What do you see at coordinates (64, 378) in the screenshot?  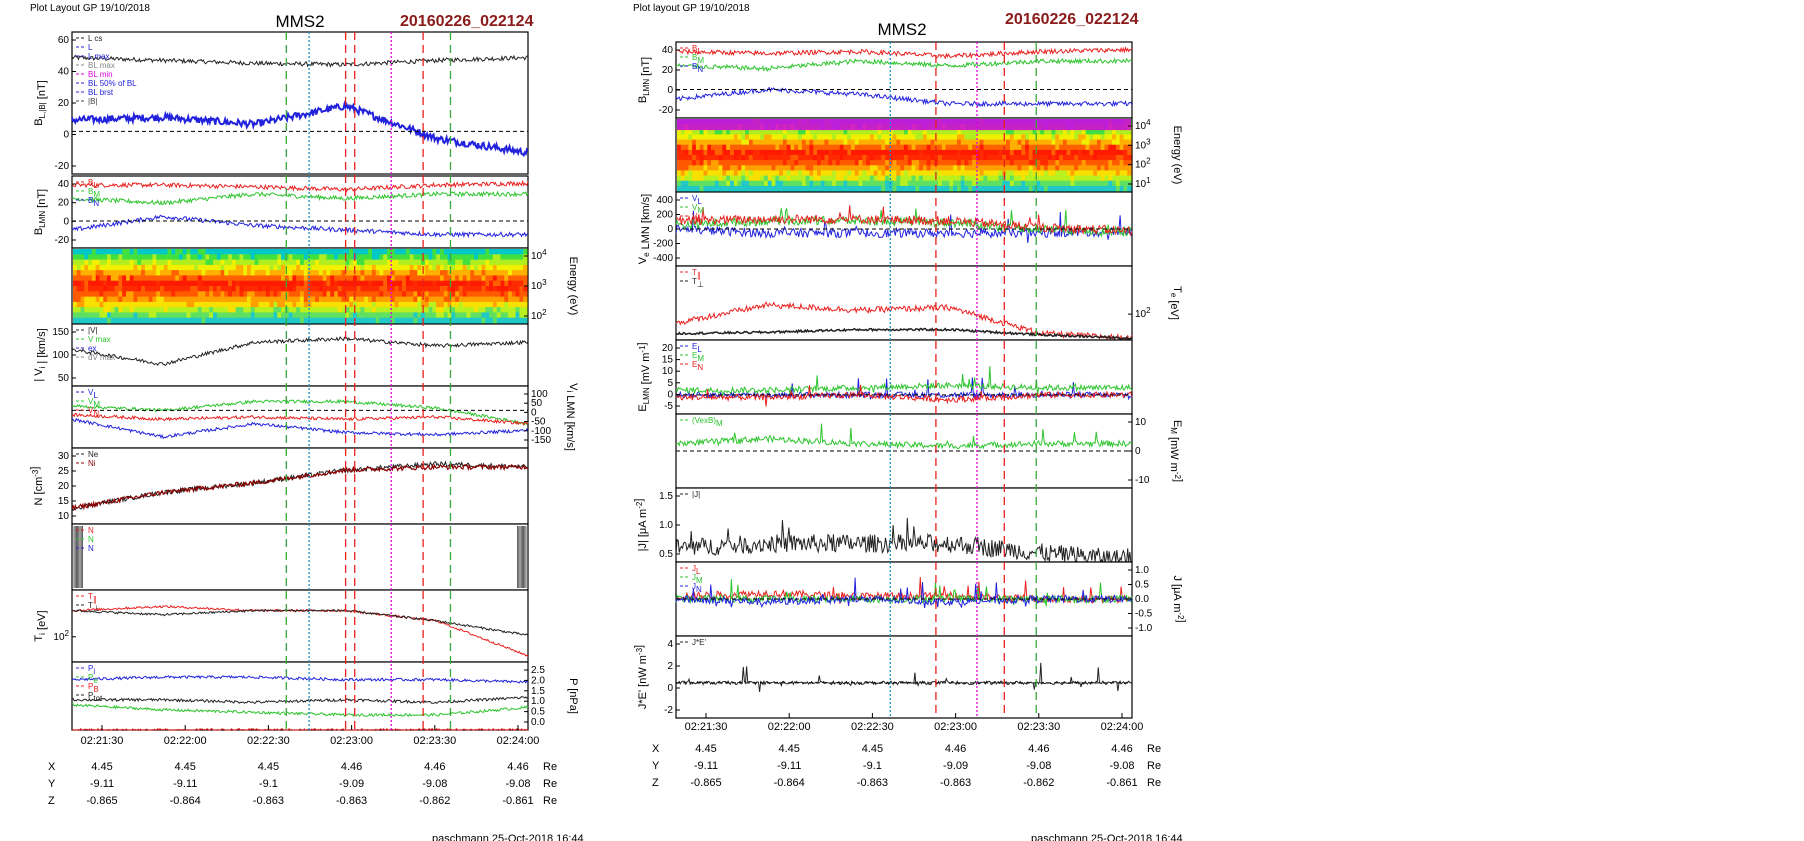 I see `left-ytick-label: 50` at bounding box center [64, 378].